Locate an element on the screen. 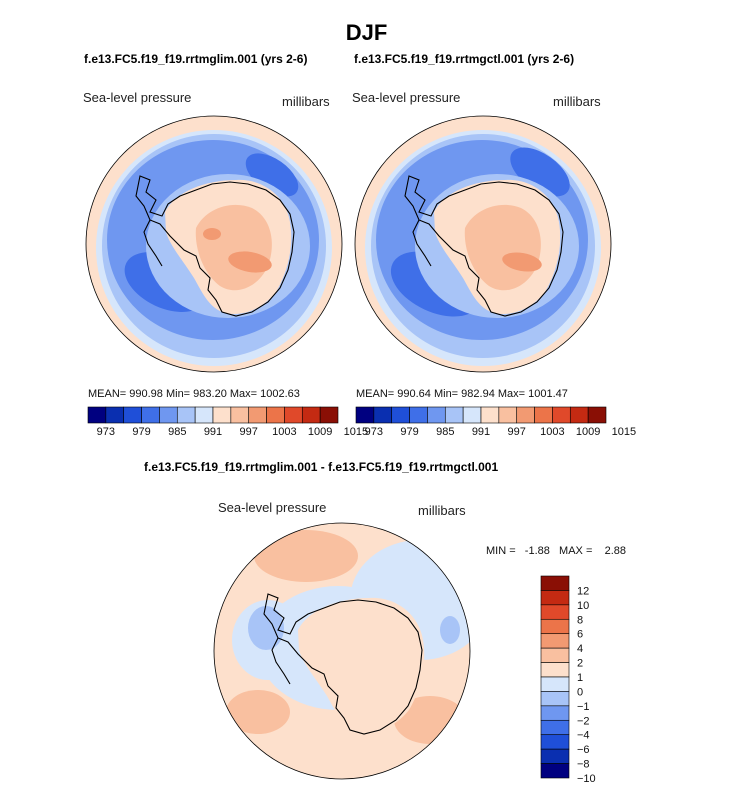  panel2-colorbar-label-3: 991 is located at coordinates (481, 432).